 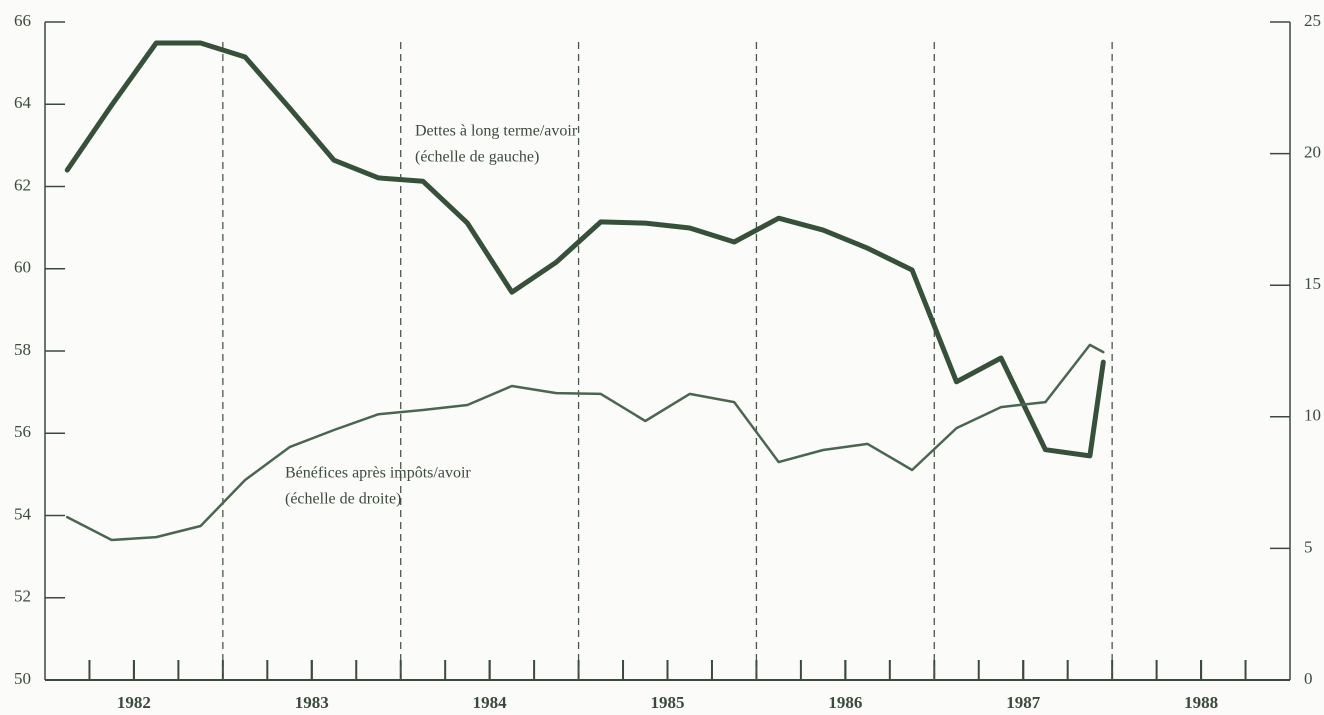 I want to click on x-tick-label: 1988, so click(x=1201, y=702).